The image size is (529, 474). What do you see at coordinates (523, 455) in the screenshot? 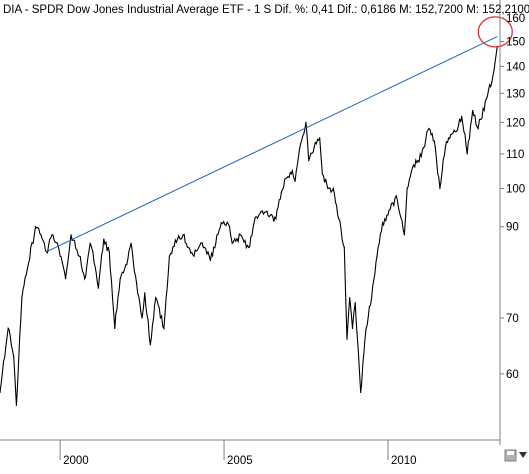
I see `scroll-down-icon` at bounding box center [523, 455].